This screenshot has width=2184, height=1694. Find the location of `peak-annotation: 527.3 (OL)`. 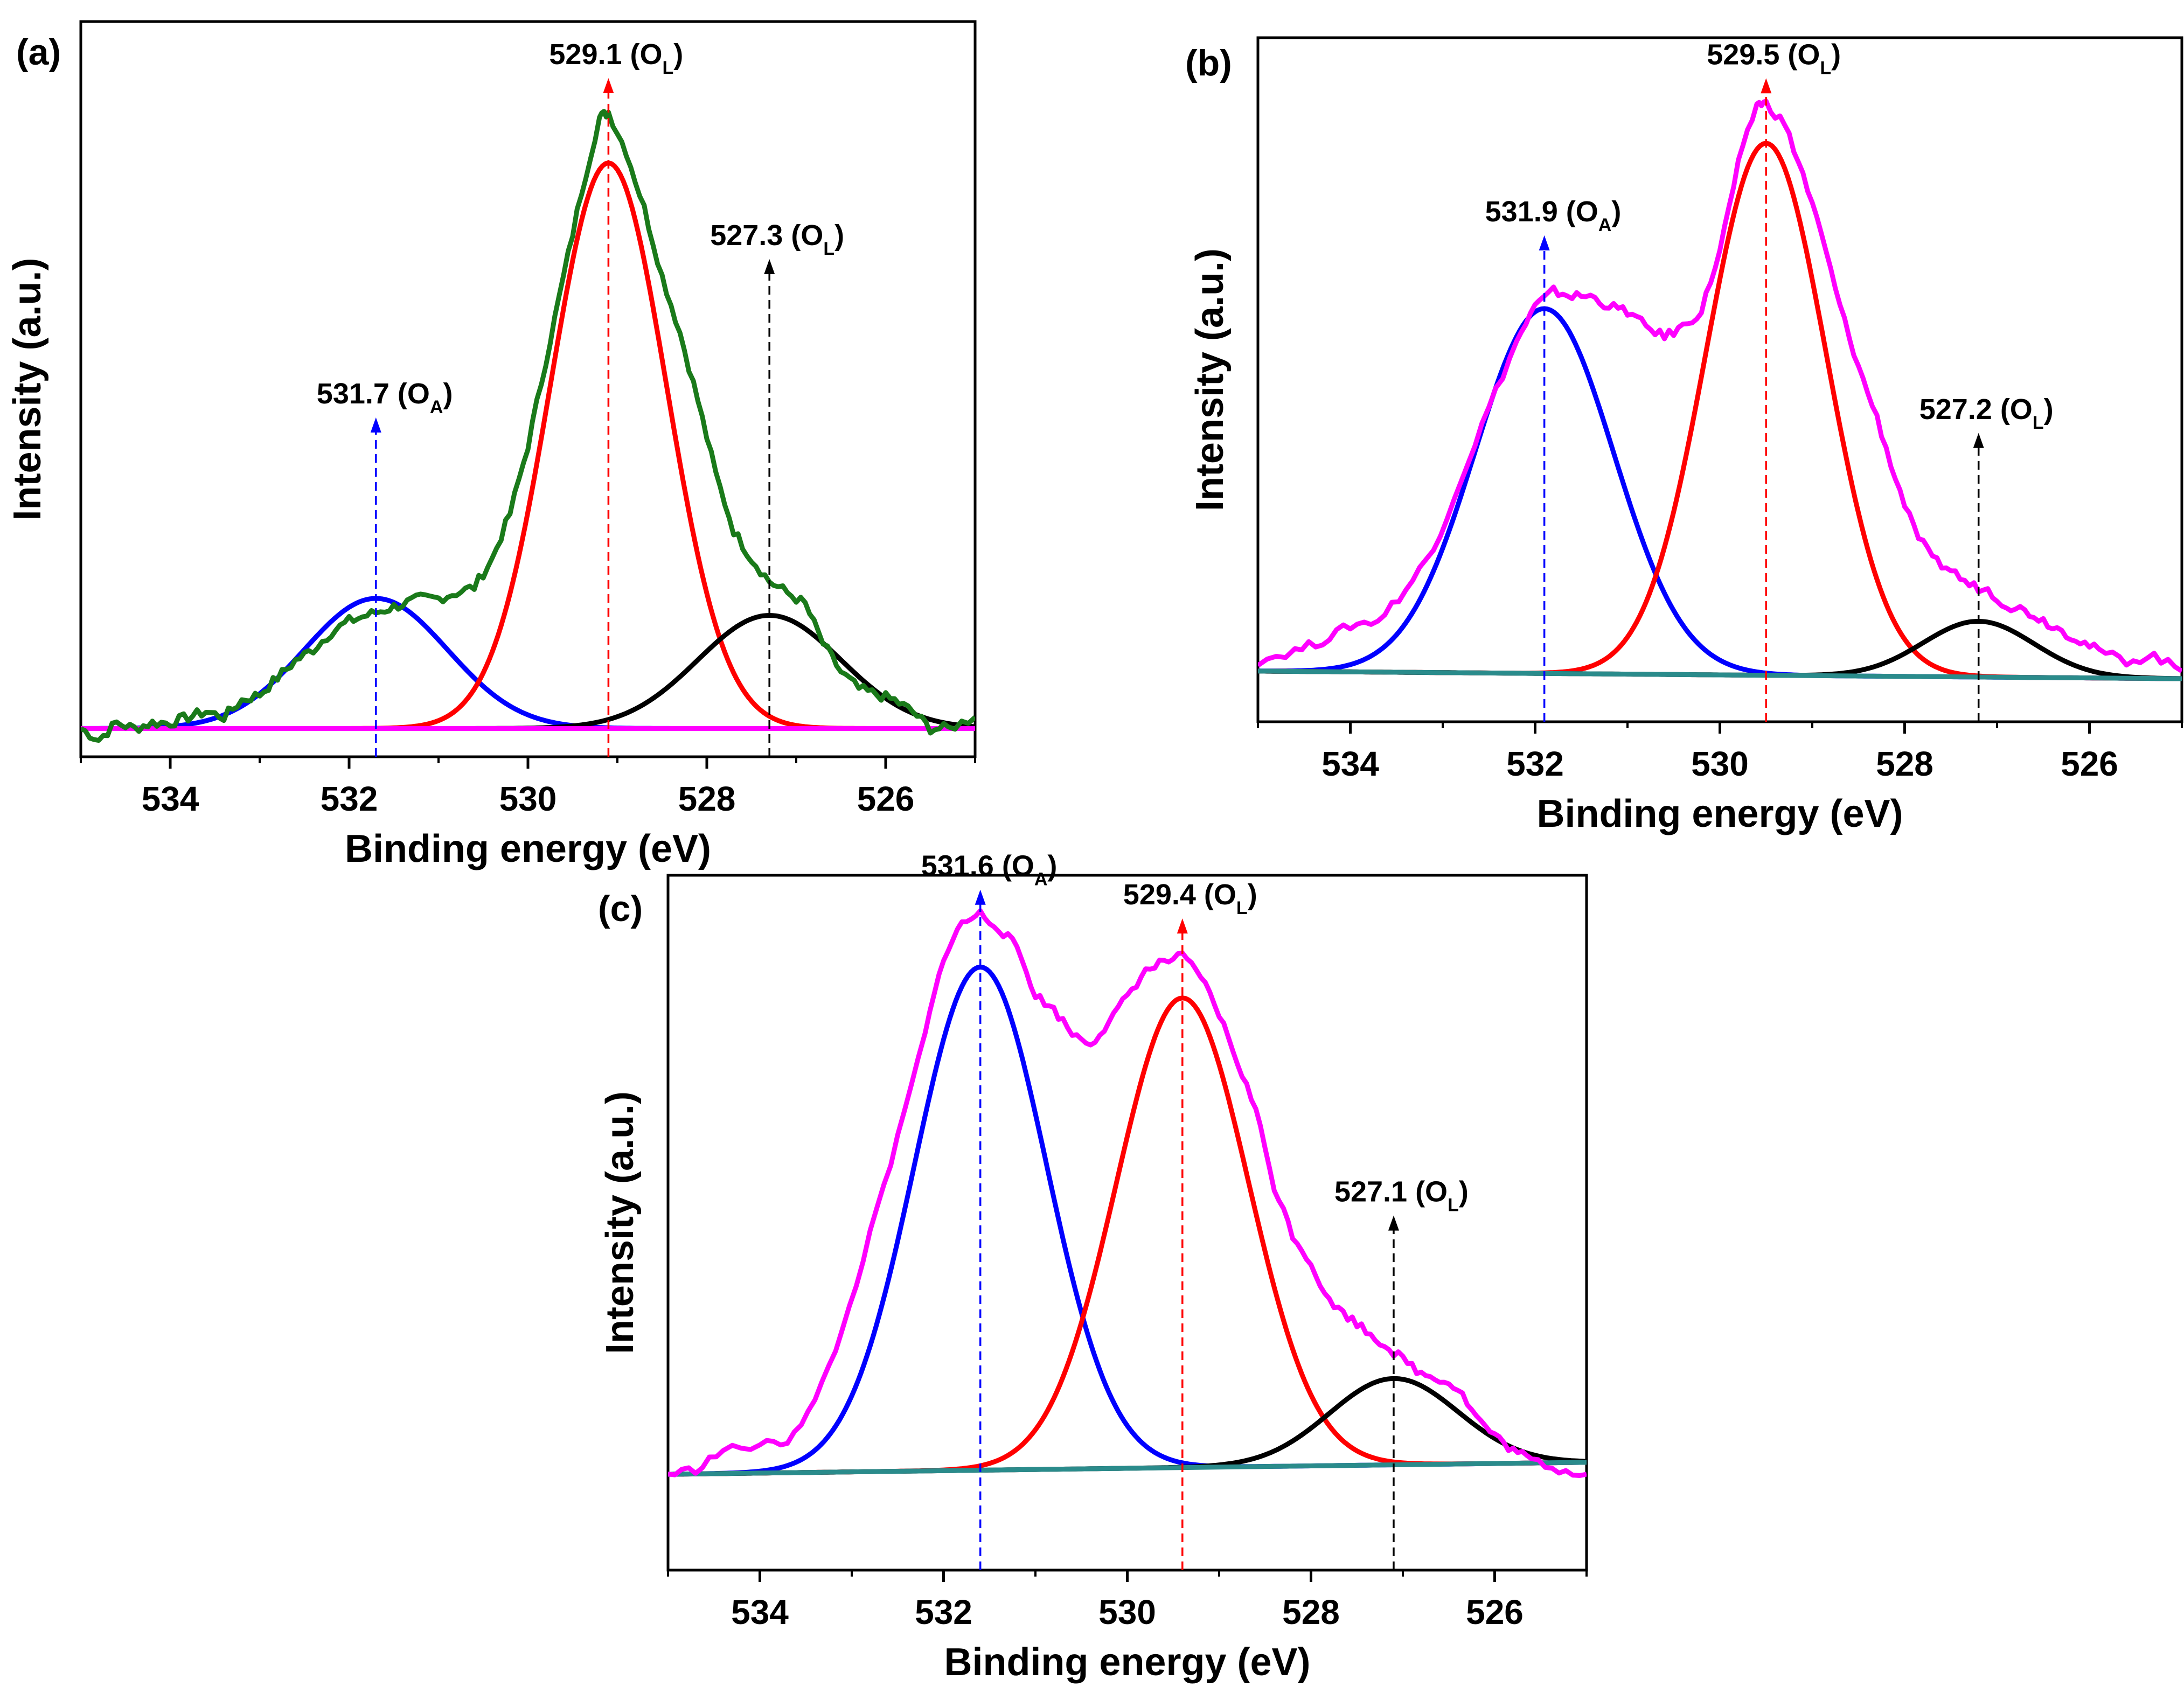

peak-annotation: 527.3 (OL) is located at coordinates (777, 239).